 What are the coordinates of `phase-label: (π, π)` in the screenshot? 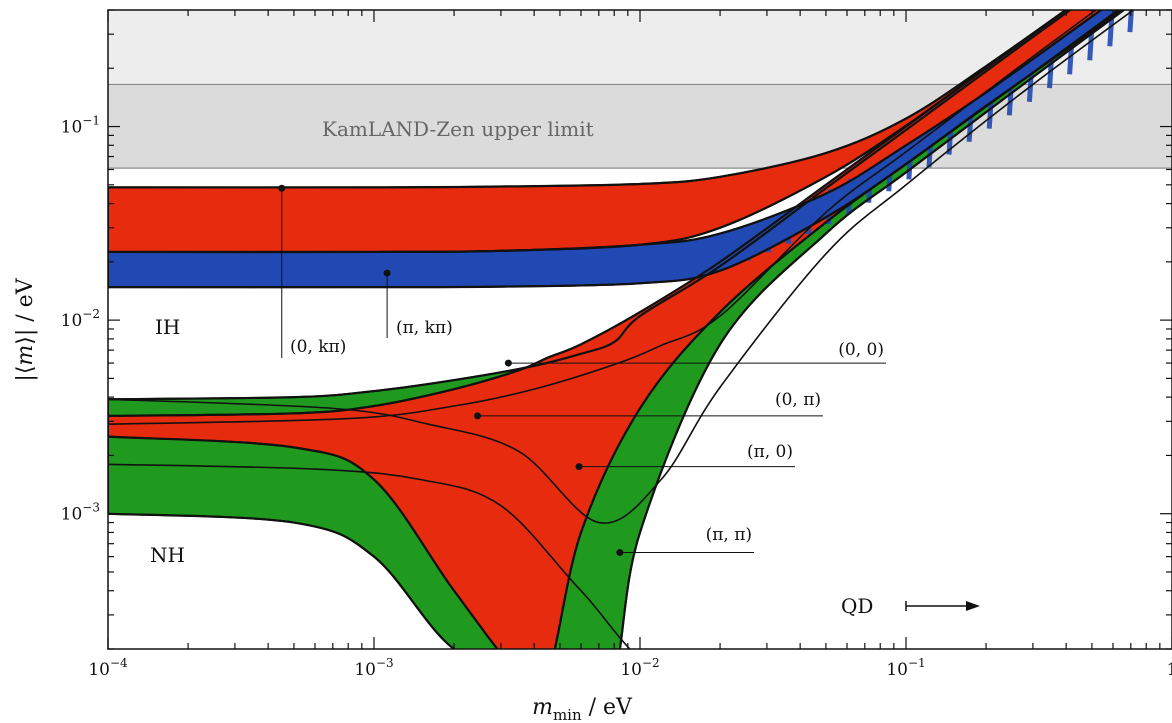 It's located at (729, 535).